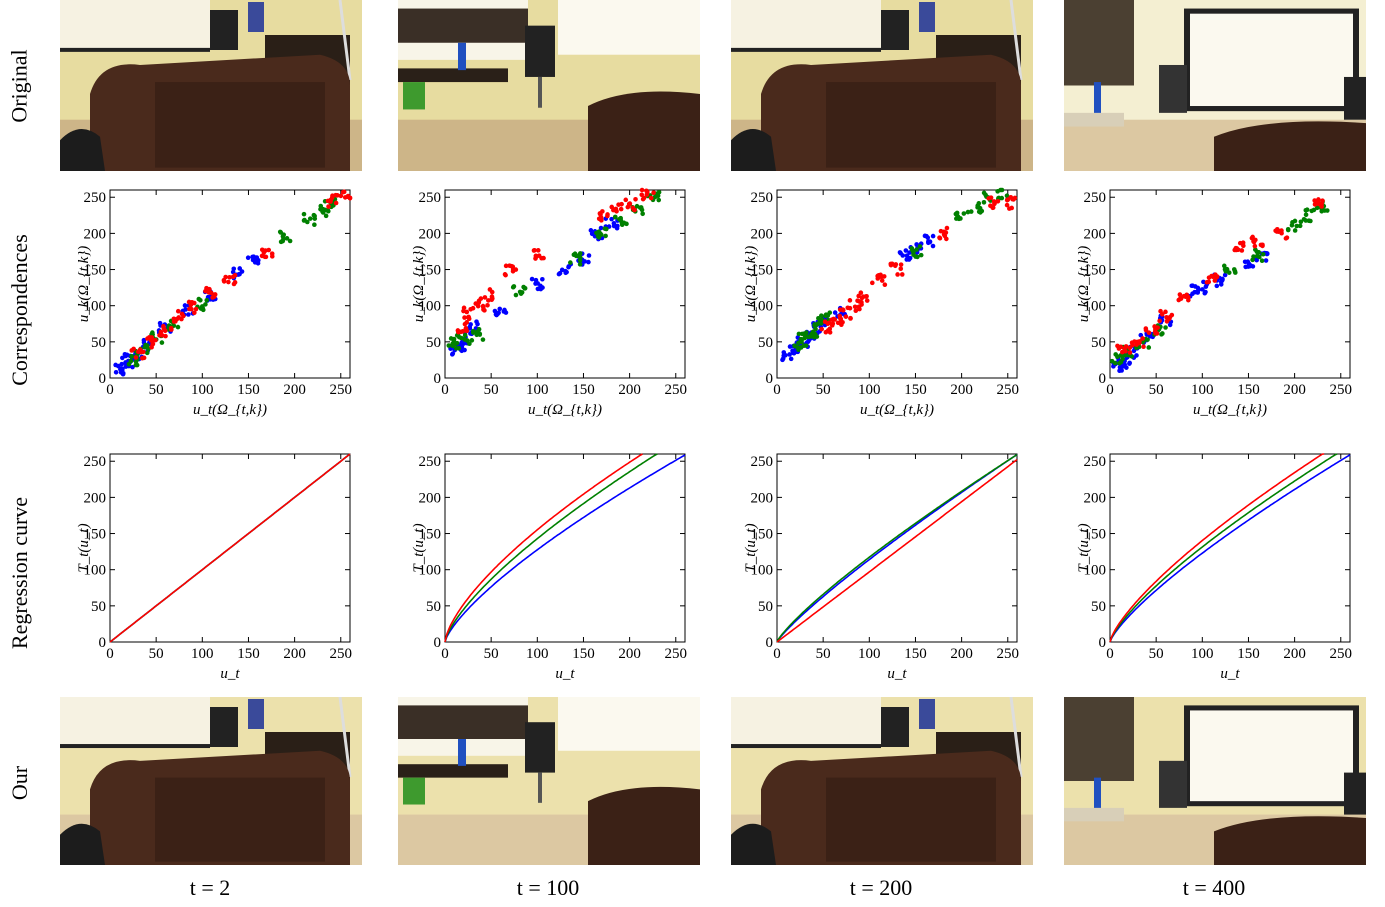 The width and height of the screenshot is (1385, 907). Describe the element at coordinates (1230, 548) in the screenshot. I see `regression-curve-blue` at that location.